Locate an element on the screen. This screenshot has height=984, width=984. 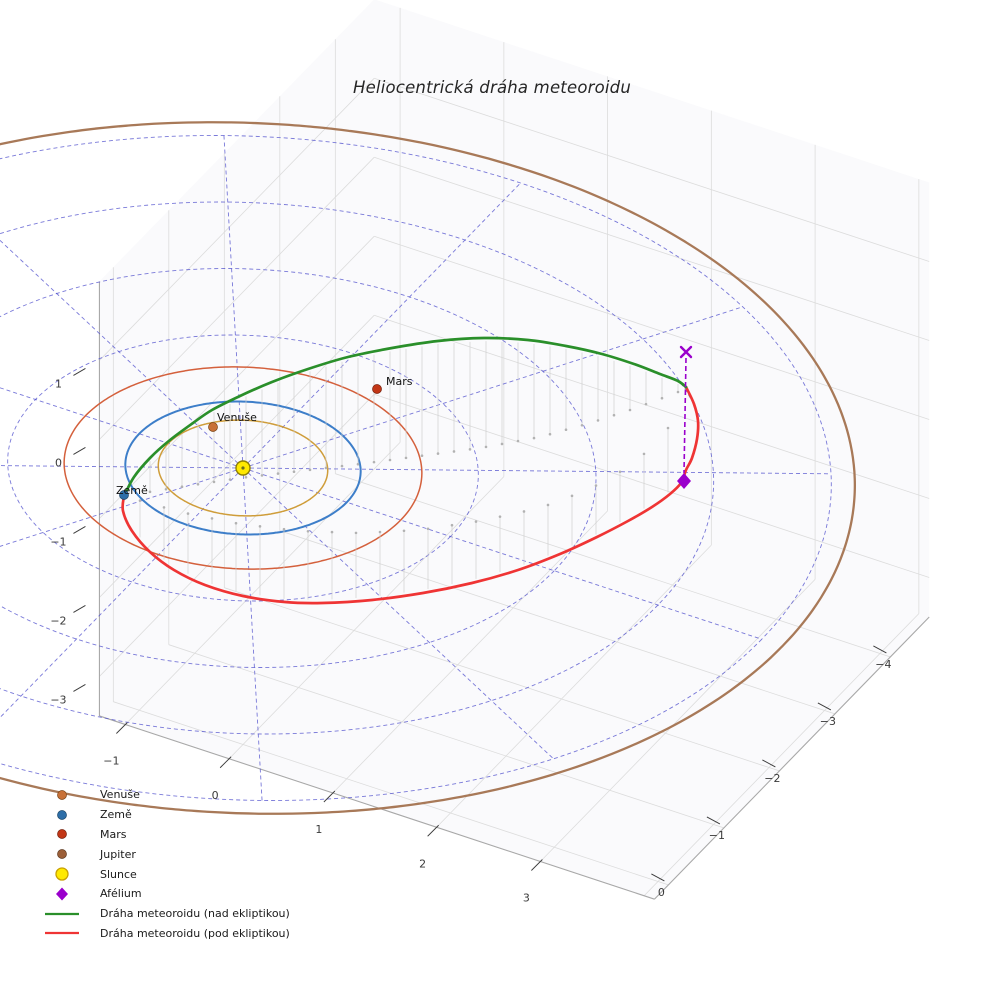
z-tick-label: −1 is located at coordinates (58, 541).